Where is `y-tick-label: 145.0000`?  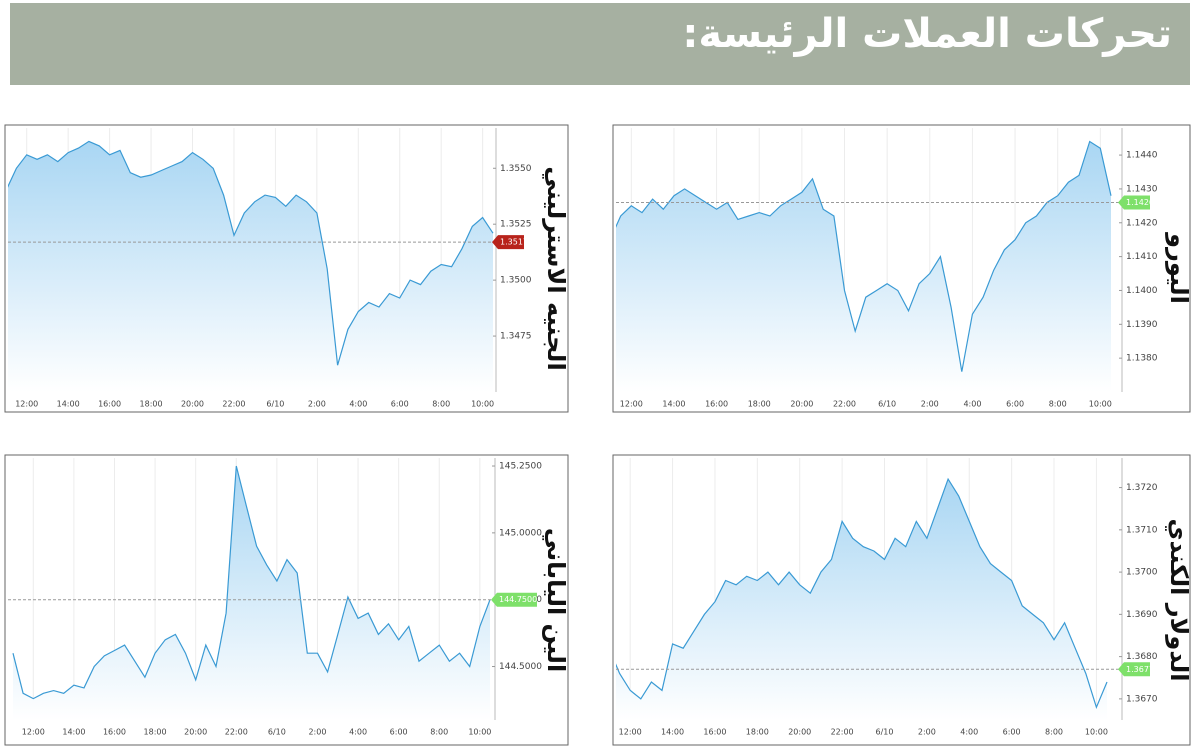 y-tick-label: 145.0000 is located at coordinates (520, 533).